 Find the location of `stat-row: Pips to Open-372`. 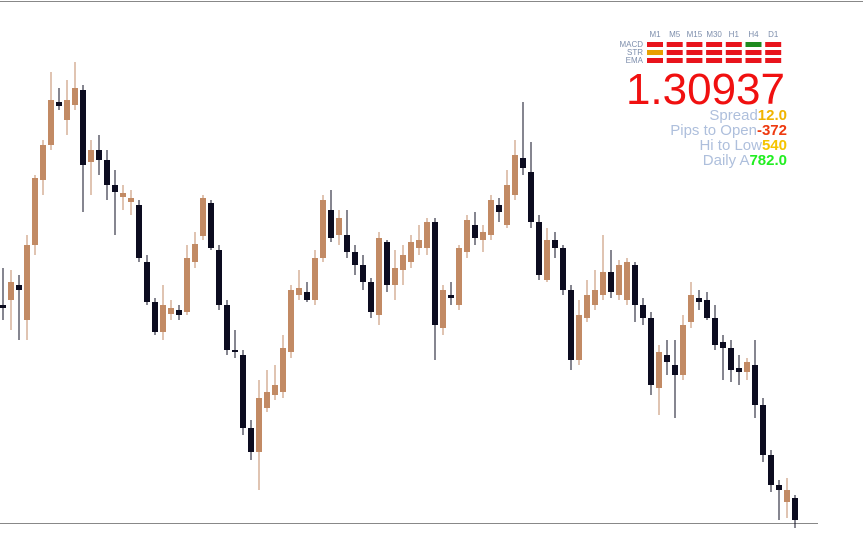

stat-row: Pips to Open-372 is located at coordinates (728, 130).